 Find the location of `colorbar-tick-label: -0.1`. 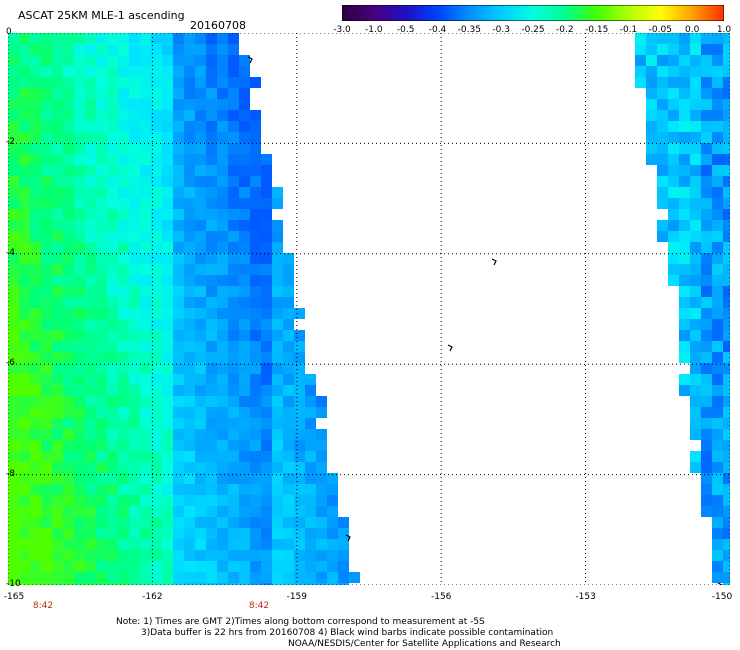

colorbar-tick-label: -0.1 is located at coordinates (628, 30).